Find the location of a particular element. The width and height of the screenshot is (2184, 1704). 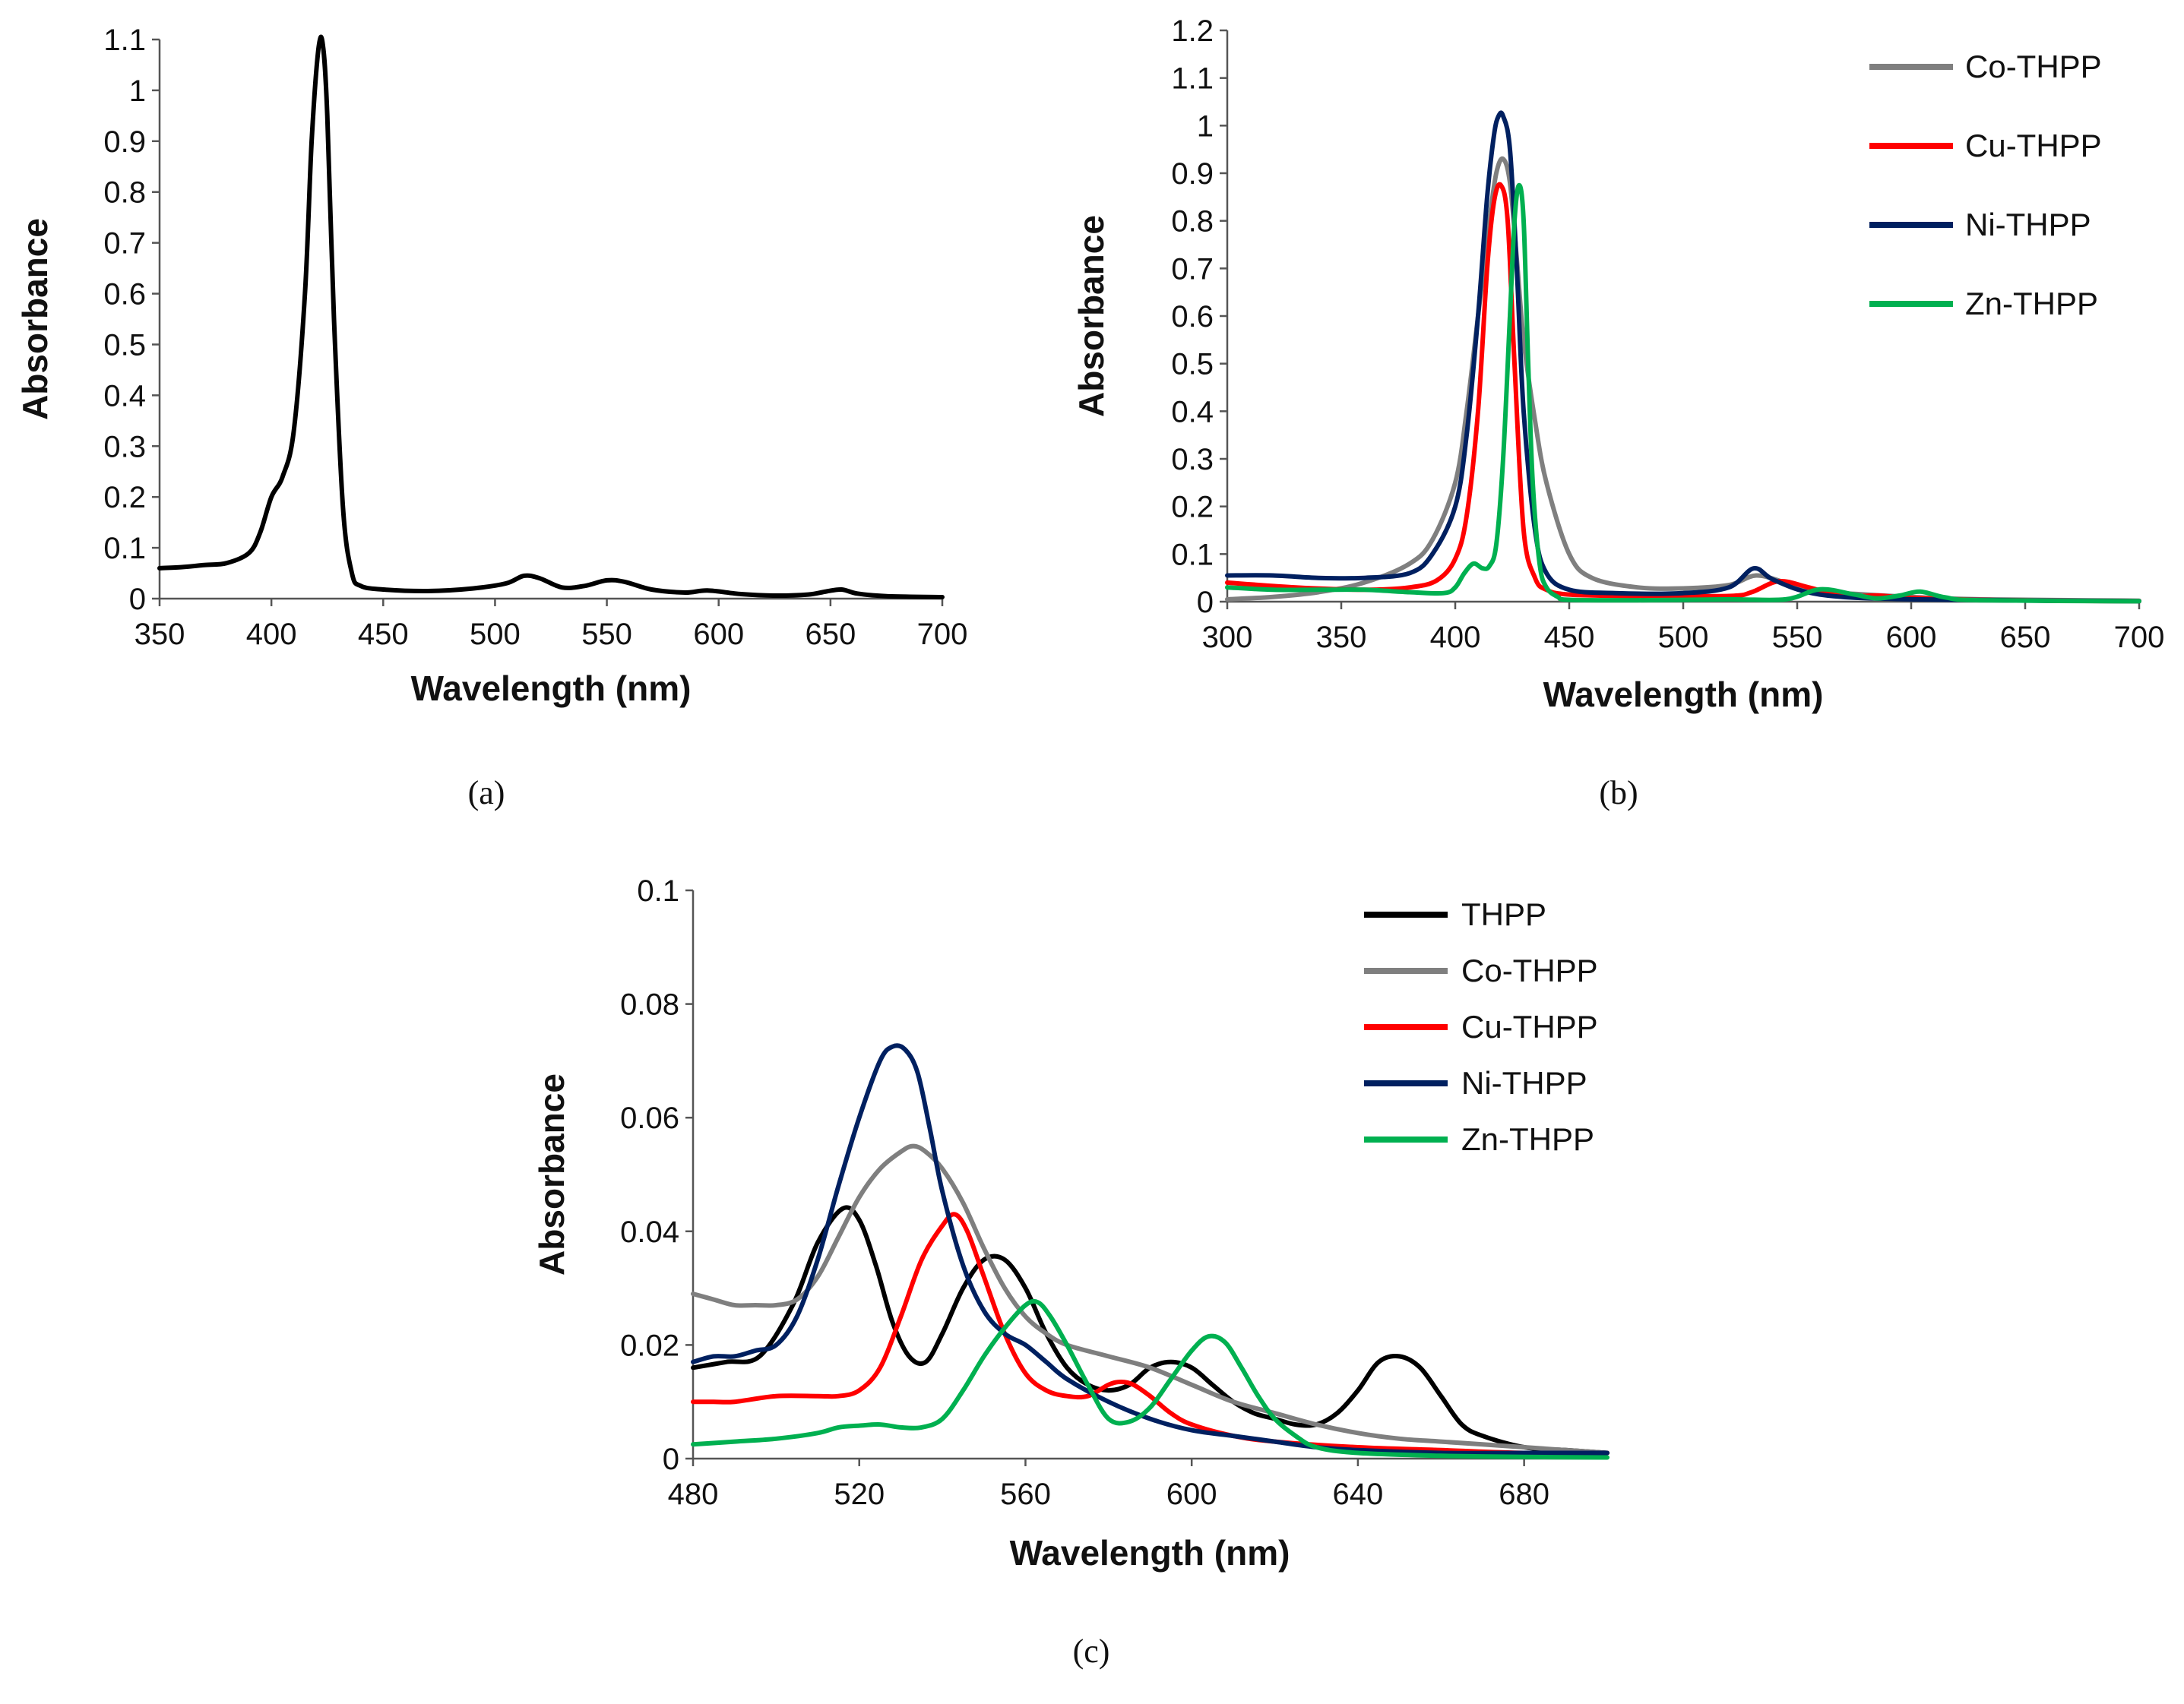

y-tick-label: 1.2 is located at coordinates (1192, 31).